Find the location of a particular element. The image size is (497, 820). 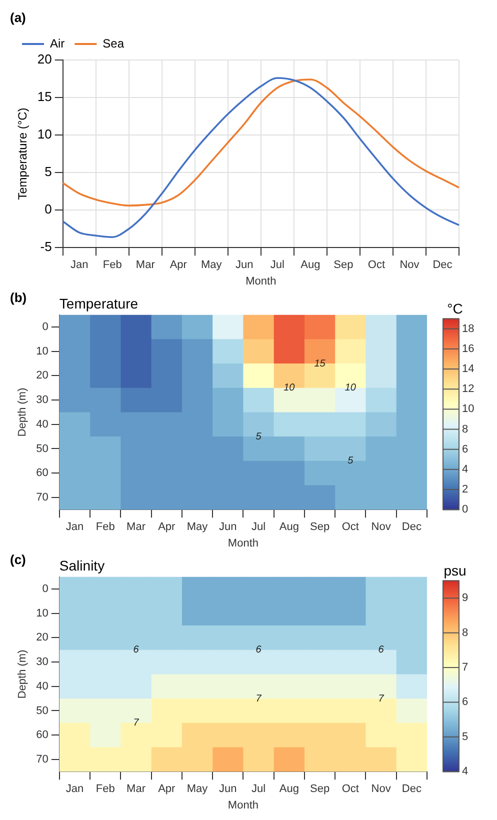

text: (b) is located at coordinates (18, 298).